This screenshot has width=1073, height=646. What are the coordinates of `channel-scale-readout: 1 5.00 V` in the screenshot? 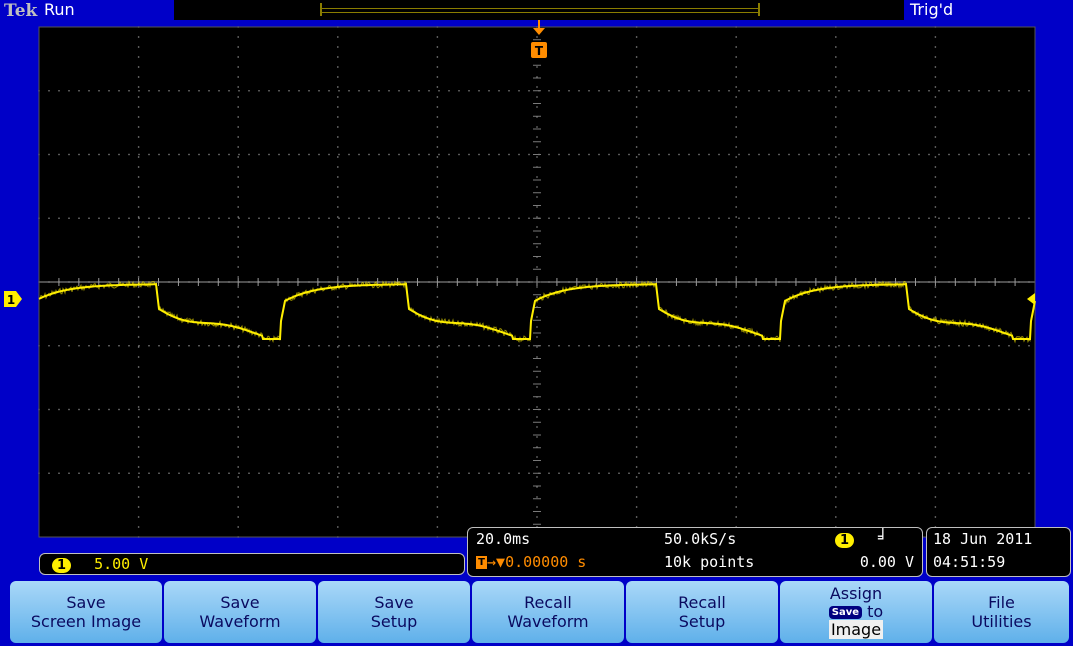 It's located at (252, 564).